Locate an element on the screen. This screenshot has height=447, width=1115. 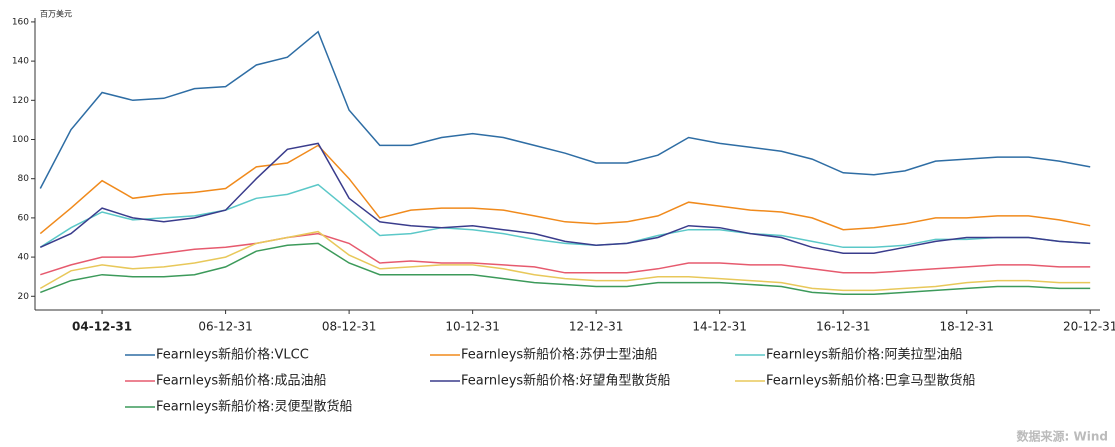
x-tick-label: 16-12-31 is located at coordinates (843, 327).